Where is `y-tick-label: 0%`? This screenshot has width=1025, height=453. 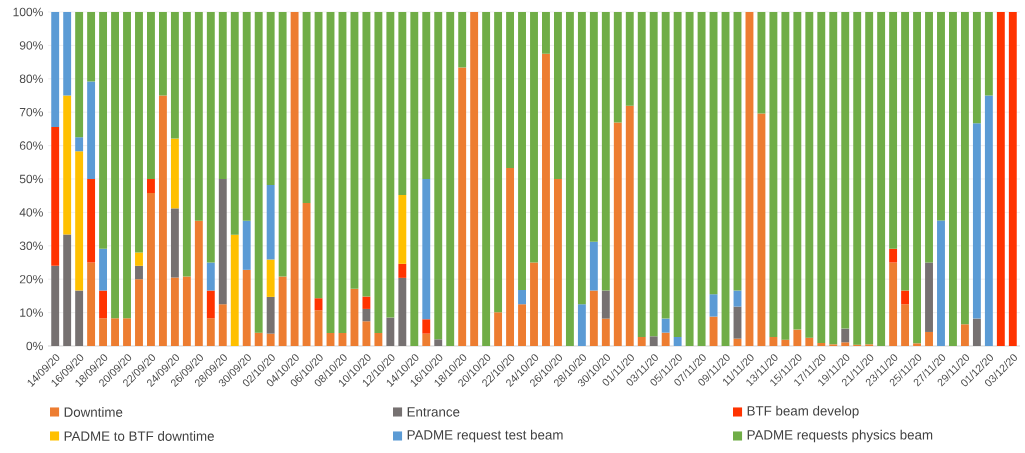 y-tick-label: 0% is located at coordinates (34, 346).